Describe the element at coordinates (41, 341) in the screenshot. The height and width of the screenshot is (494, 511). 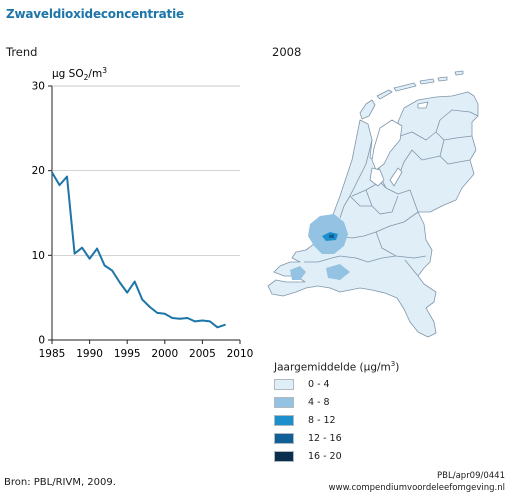
I see `y-tick-label: 0` at that location.